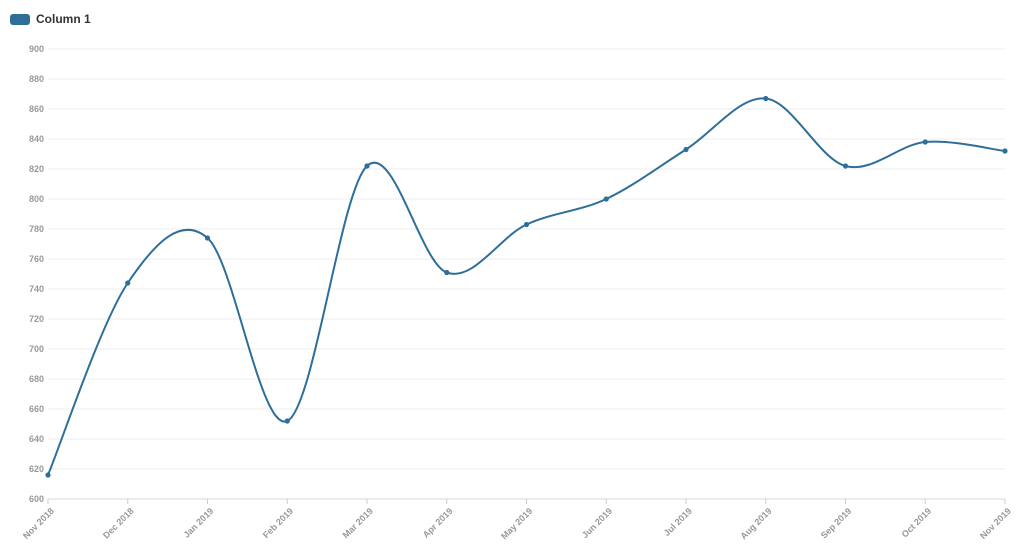 The width and height of the screenshot is (1024, 547). What do you see at coordinates (36, 409) in the screenshot?
I see `y-tick-label: 660` at bounding box center [36, 409].